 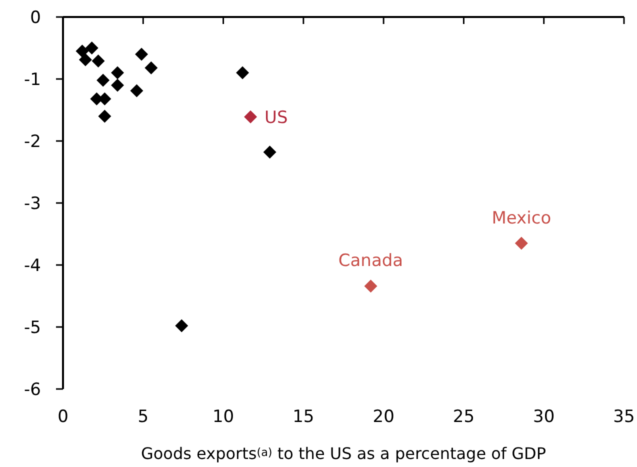 What do you see at coordinates (624, 417) in the screenshot?
I see `x-tick-label: 35` at bounding box center [624, 417].